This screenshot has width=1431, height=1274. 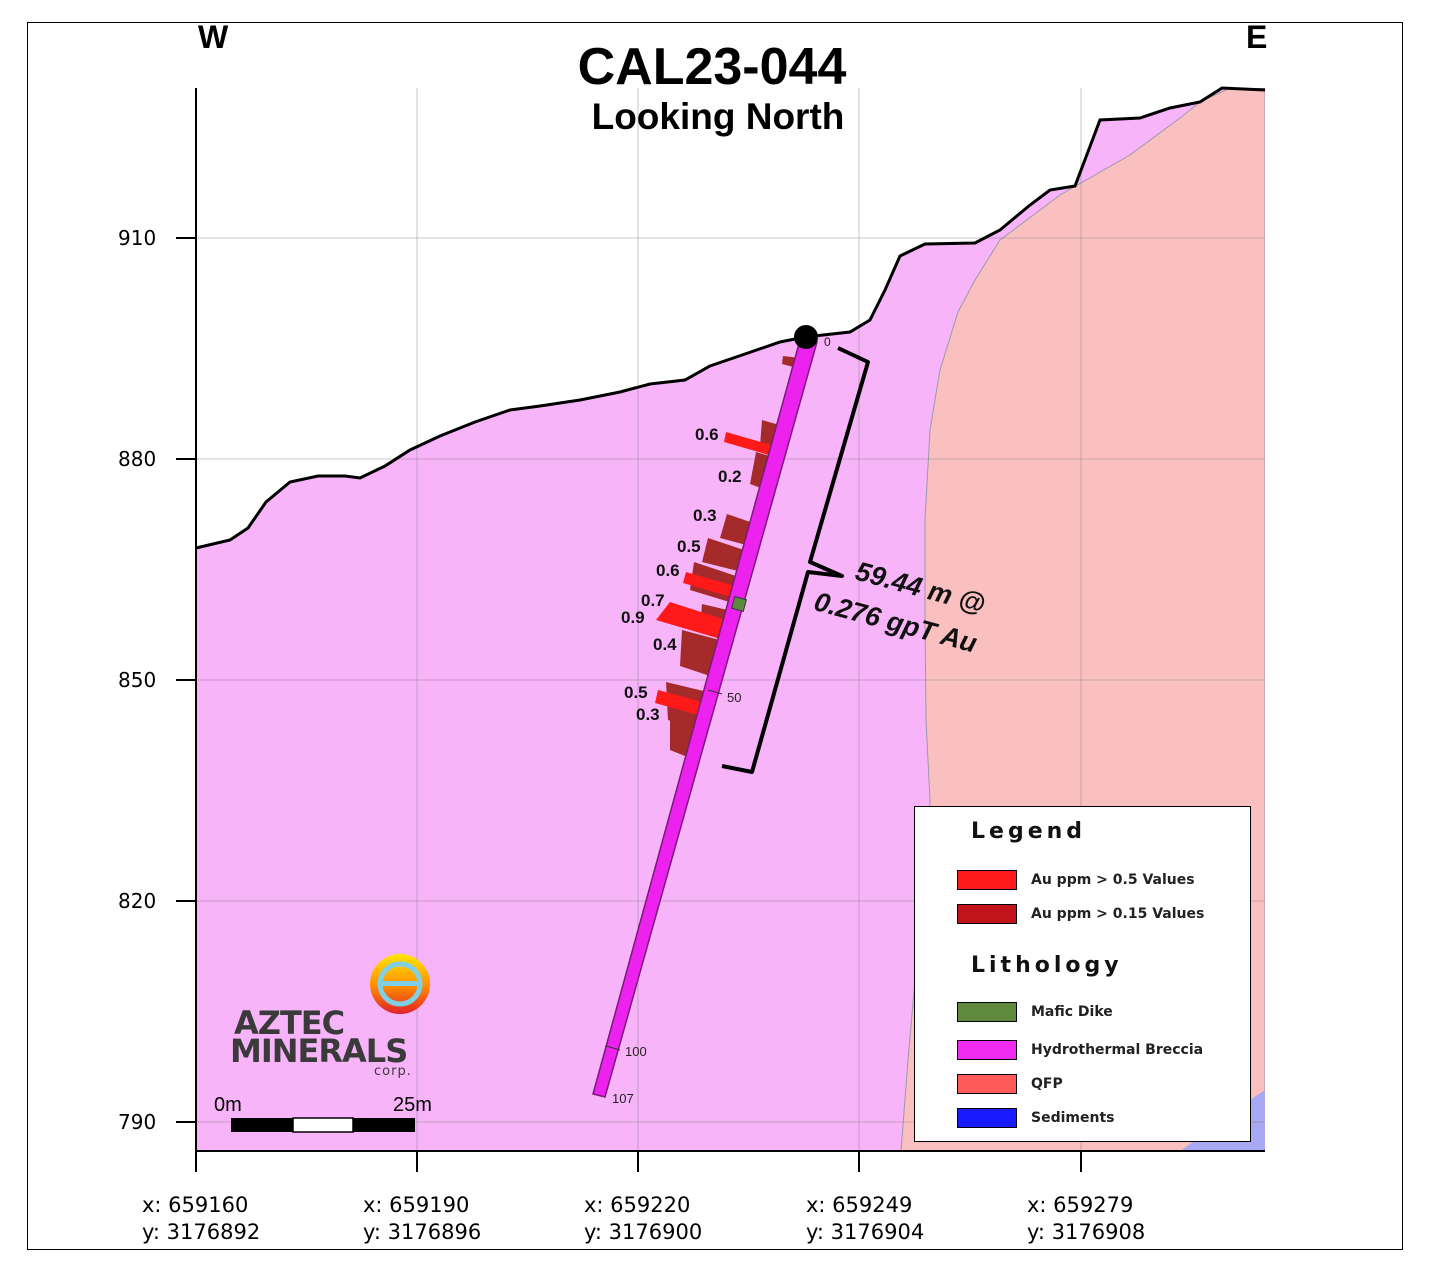 I want to click on company-logo: AZTEC MINERALS corp., so click(x=330, y=1017).